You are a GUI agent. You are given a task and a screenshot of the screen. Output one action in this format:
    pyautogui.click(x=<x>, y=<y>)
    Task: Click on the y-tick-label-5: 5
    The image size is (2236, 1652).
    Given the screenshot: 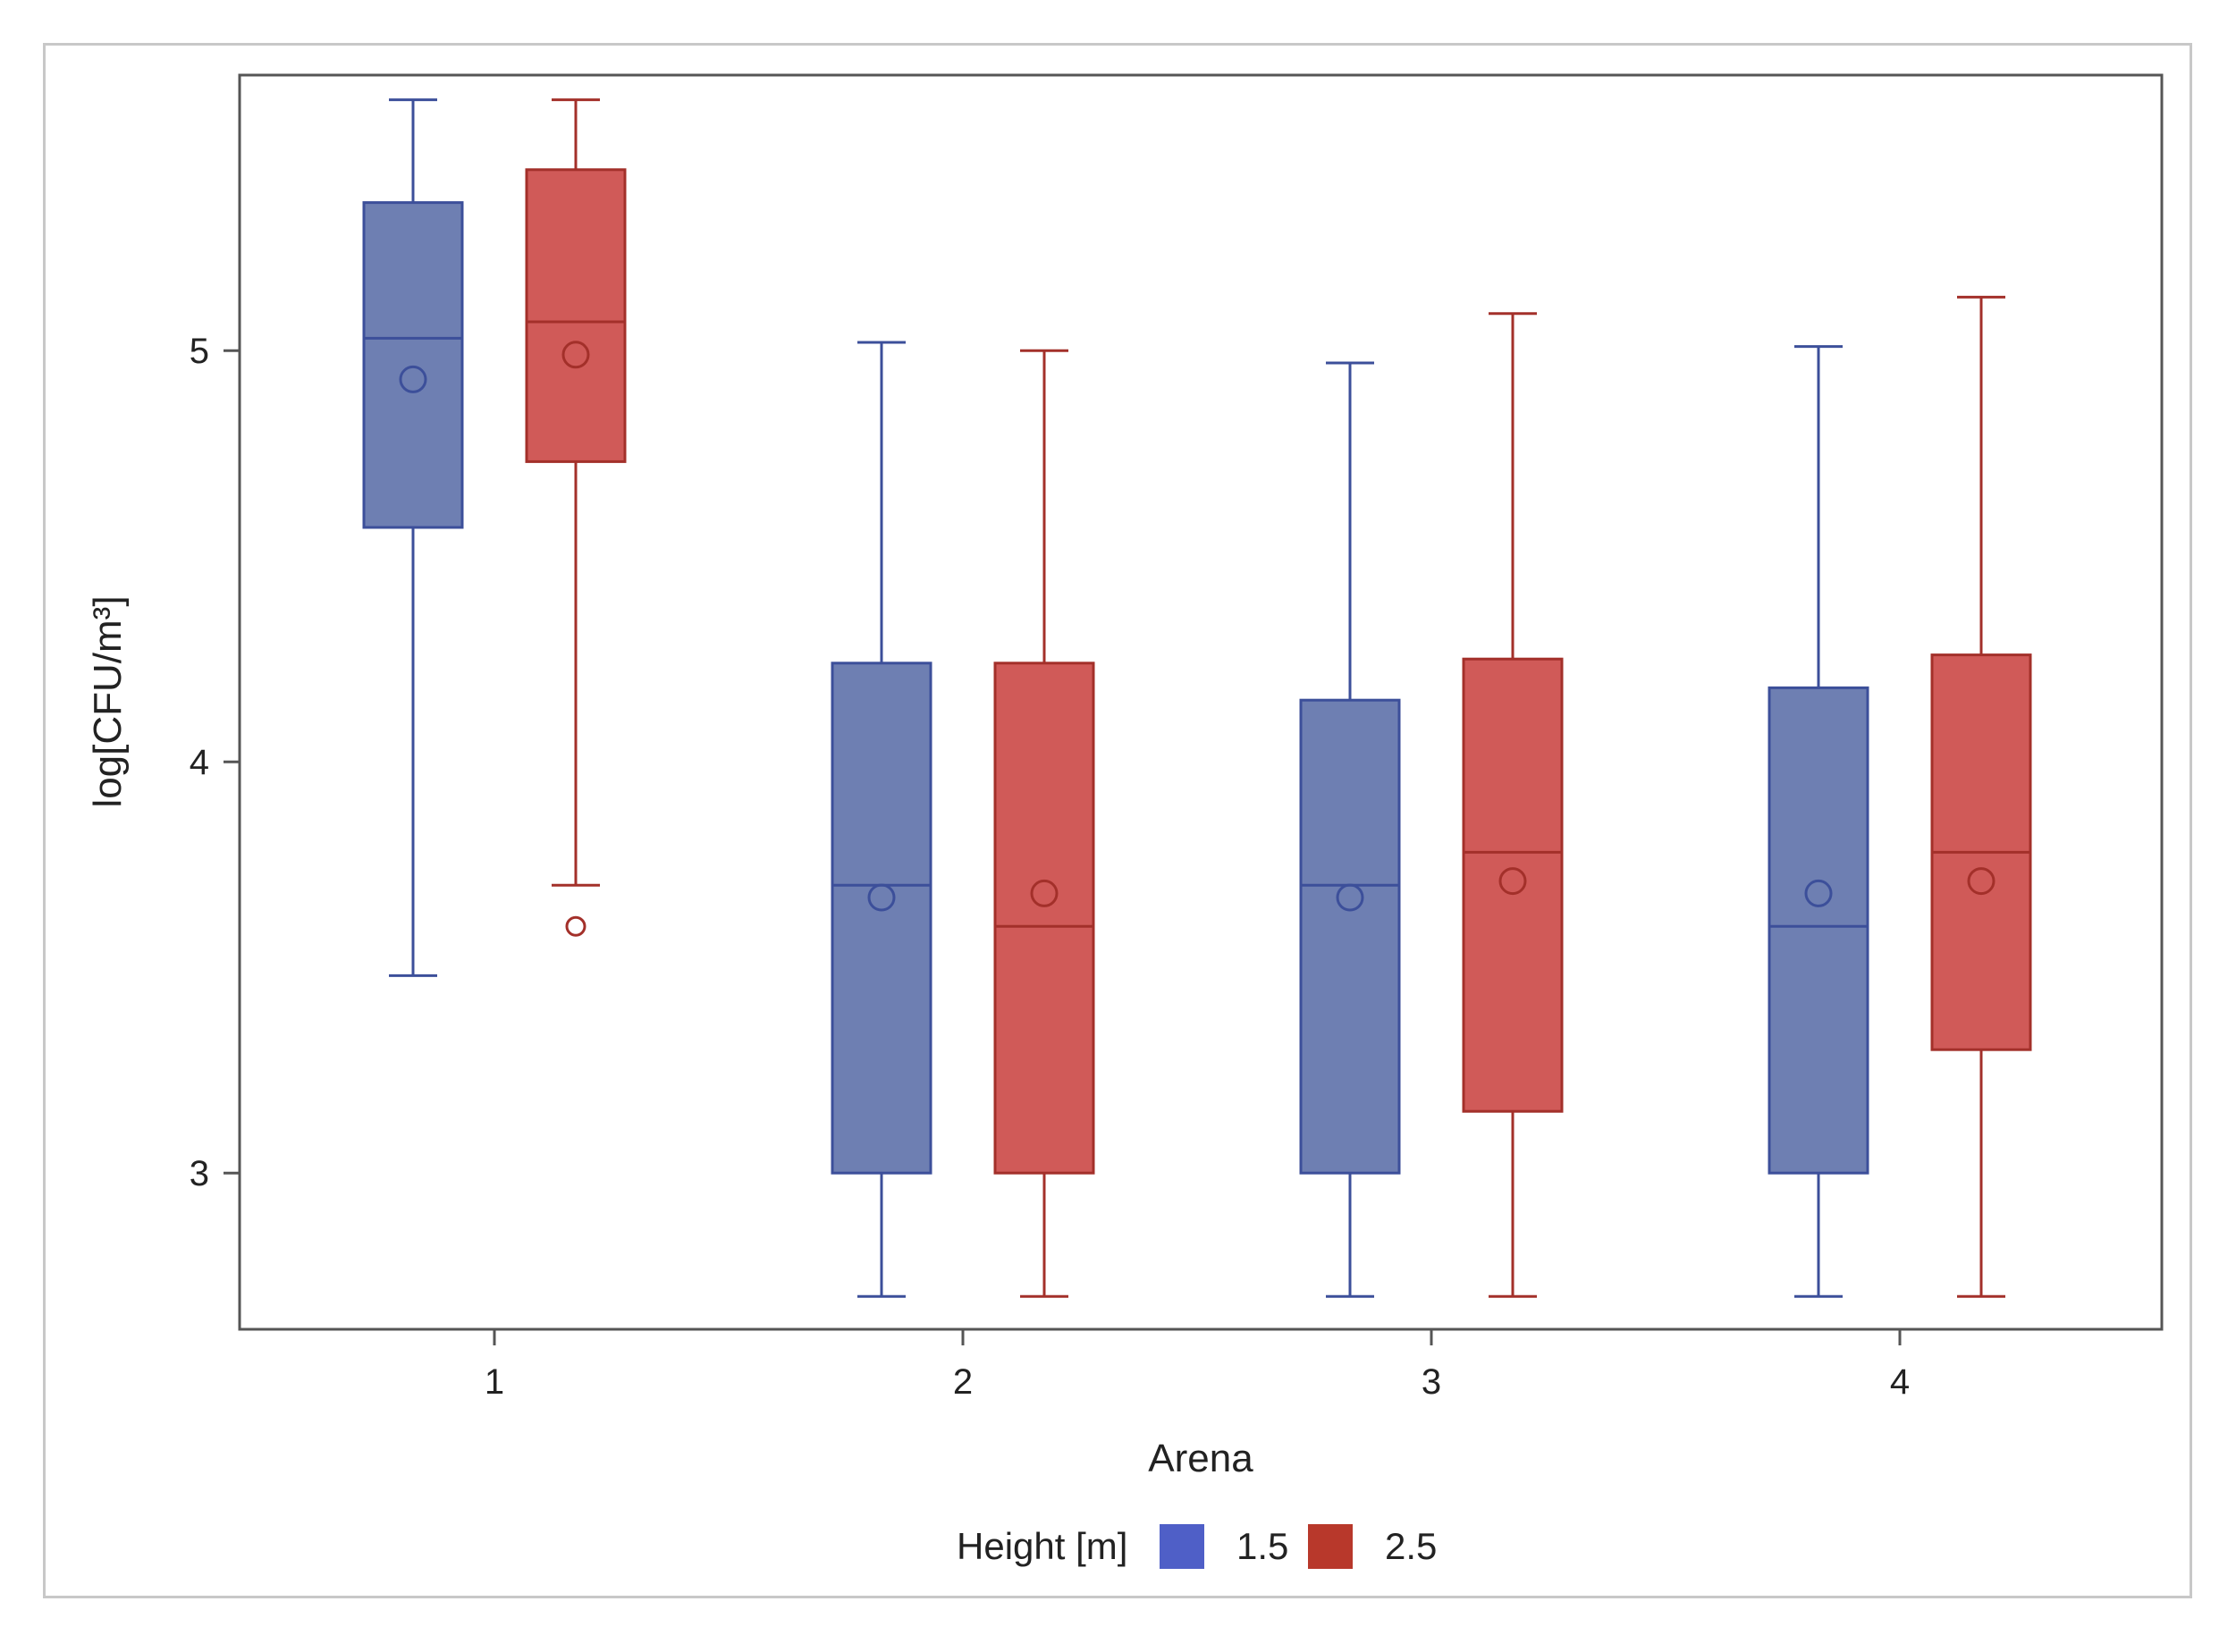 What is the action you would take?
    pyautogui.click(x=199, y=351)
    